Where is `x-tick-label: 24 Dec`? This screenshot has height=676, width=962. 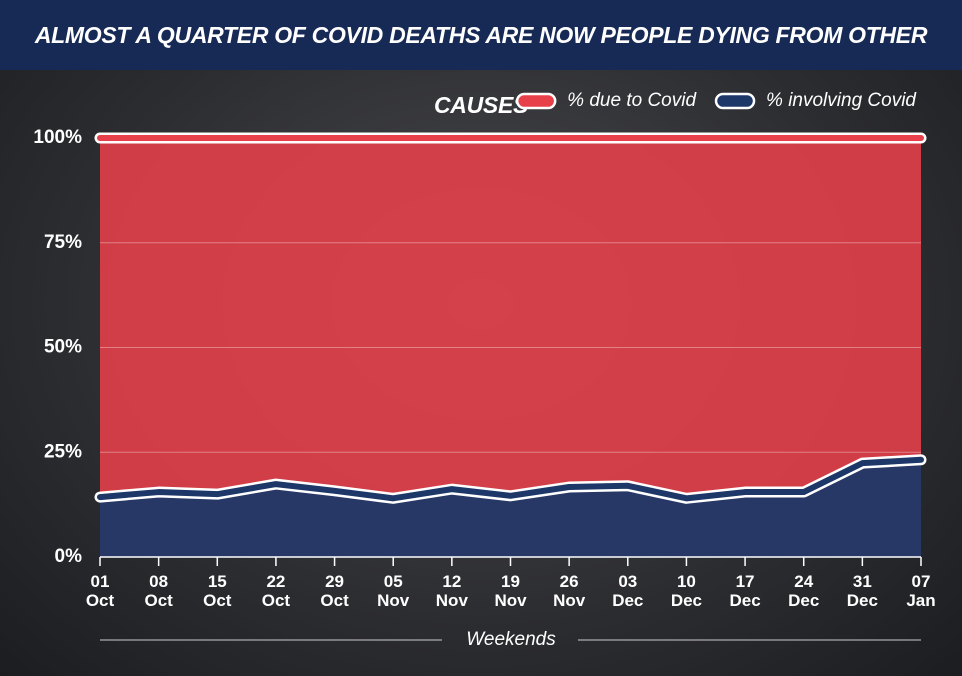
x-tick-label: 24 Dec is located at coordinates (804, 591).